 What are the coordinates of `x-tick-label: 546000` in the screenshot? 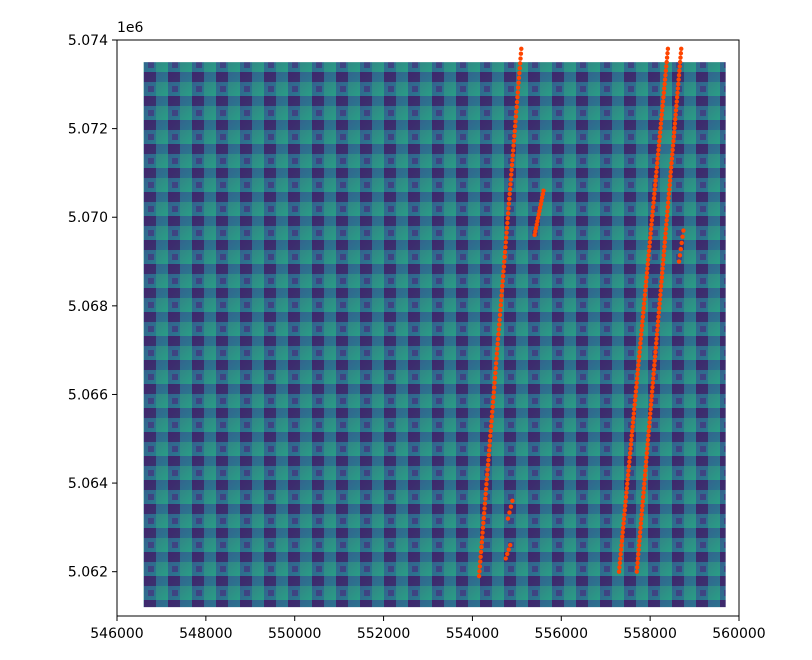 It's located at (116, 634).